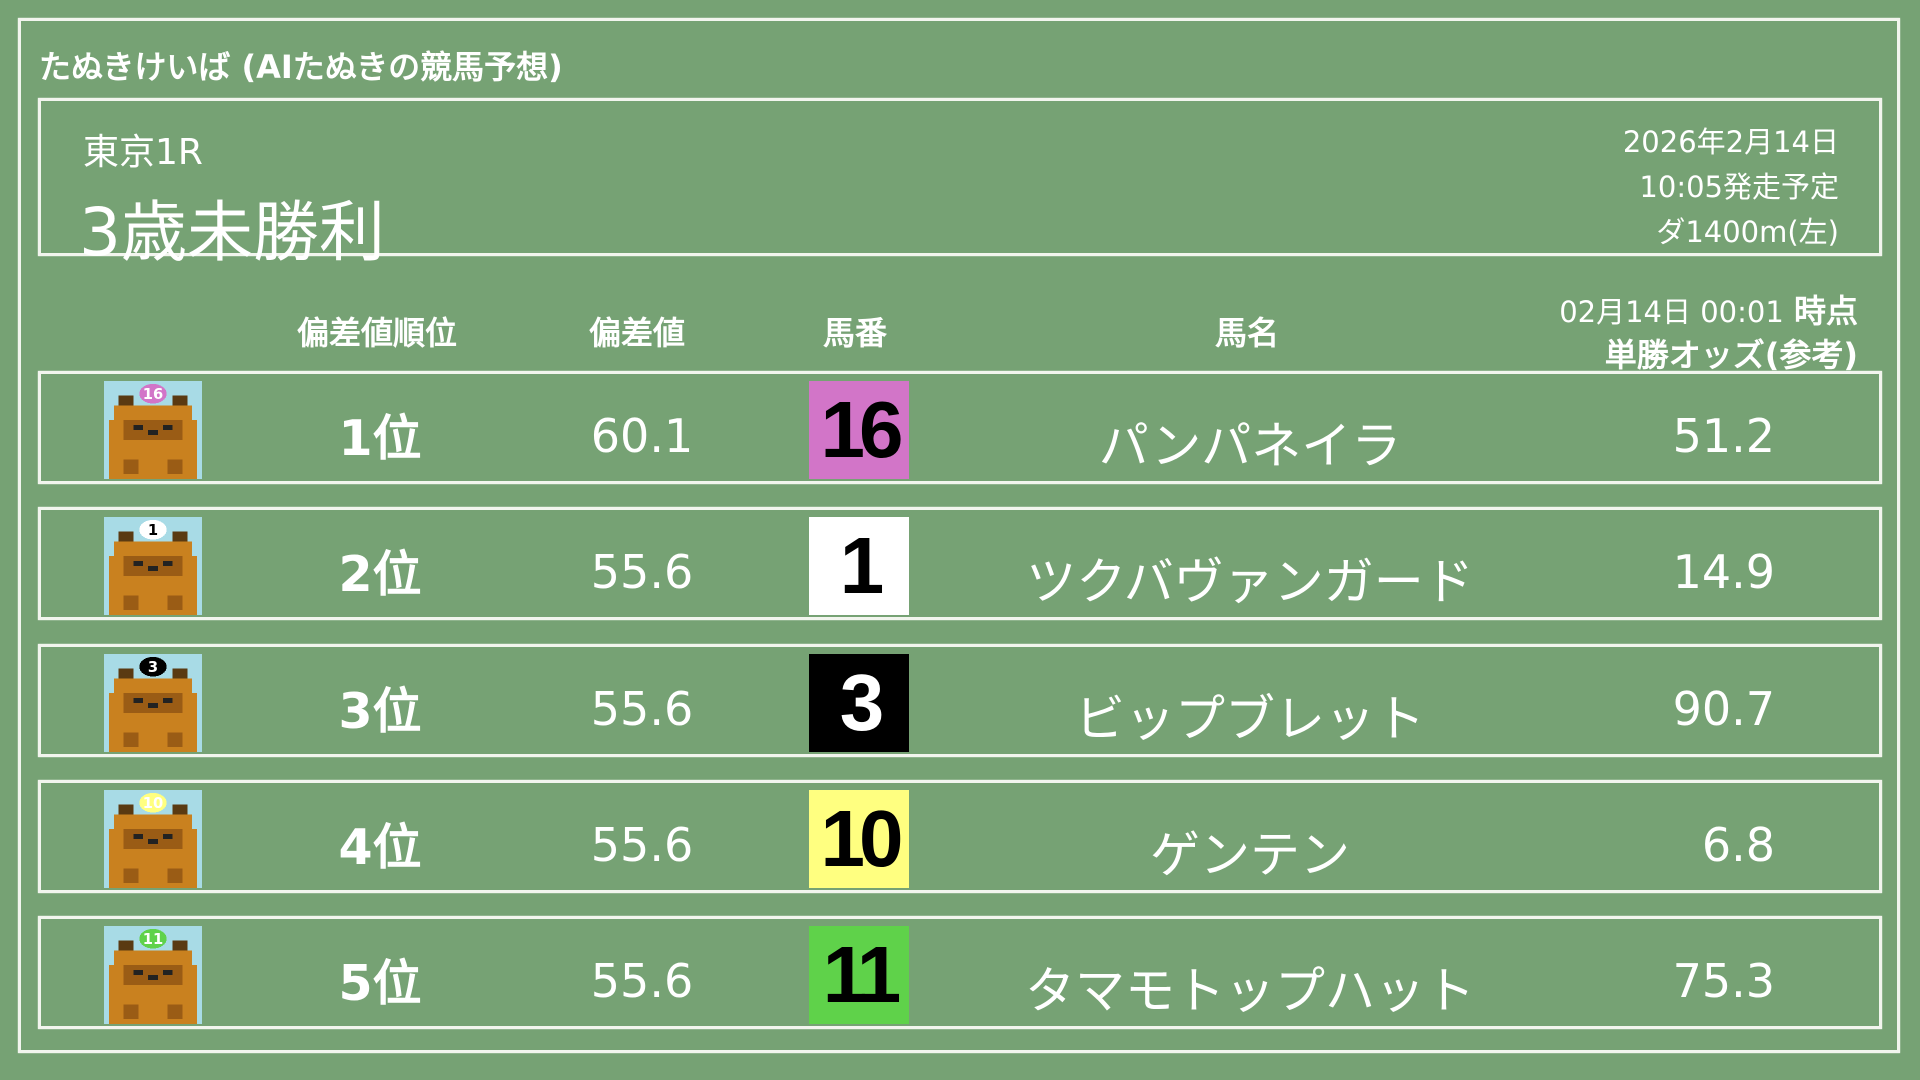 Image resolution: width=1920 pixels, height=1080 pixels. I want to click on app-title: たぬきけいば (AIたぬきの競馬予想), so click(301, 67).